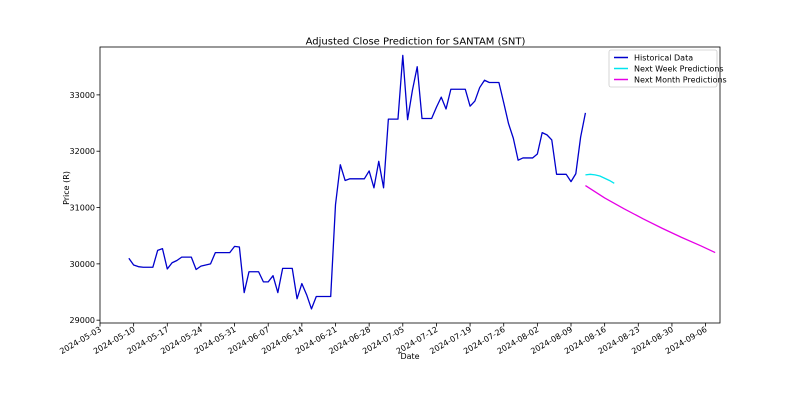  I want to click on y-tick-label: 29000, so click(82, 320).